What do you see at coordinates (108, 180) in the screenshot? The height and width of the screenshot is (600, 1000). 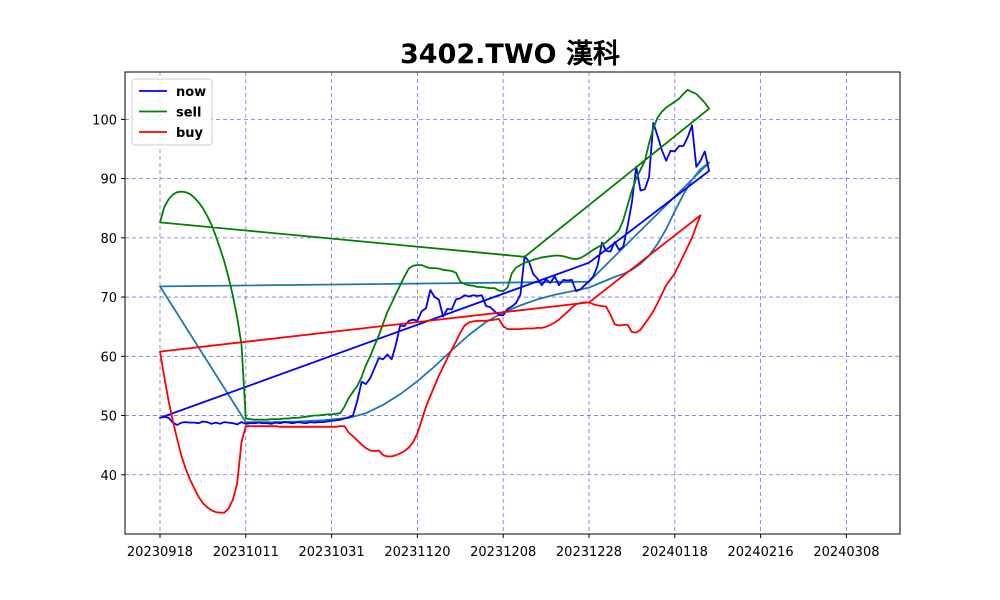 I see `y-tick-label: 90` at bounding box center [108, 180].